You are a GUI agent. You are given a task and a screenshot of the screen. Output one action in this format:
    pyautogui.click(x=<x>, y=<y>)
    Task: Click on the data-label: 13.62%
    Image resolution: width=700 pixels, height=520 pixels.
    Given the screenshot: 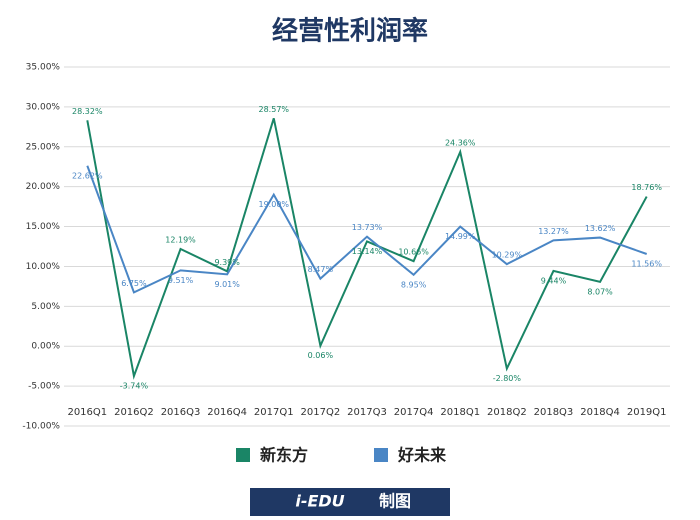 What is the action you would take?
    pyautogui.click(x=600, y=228)
    